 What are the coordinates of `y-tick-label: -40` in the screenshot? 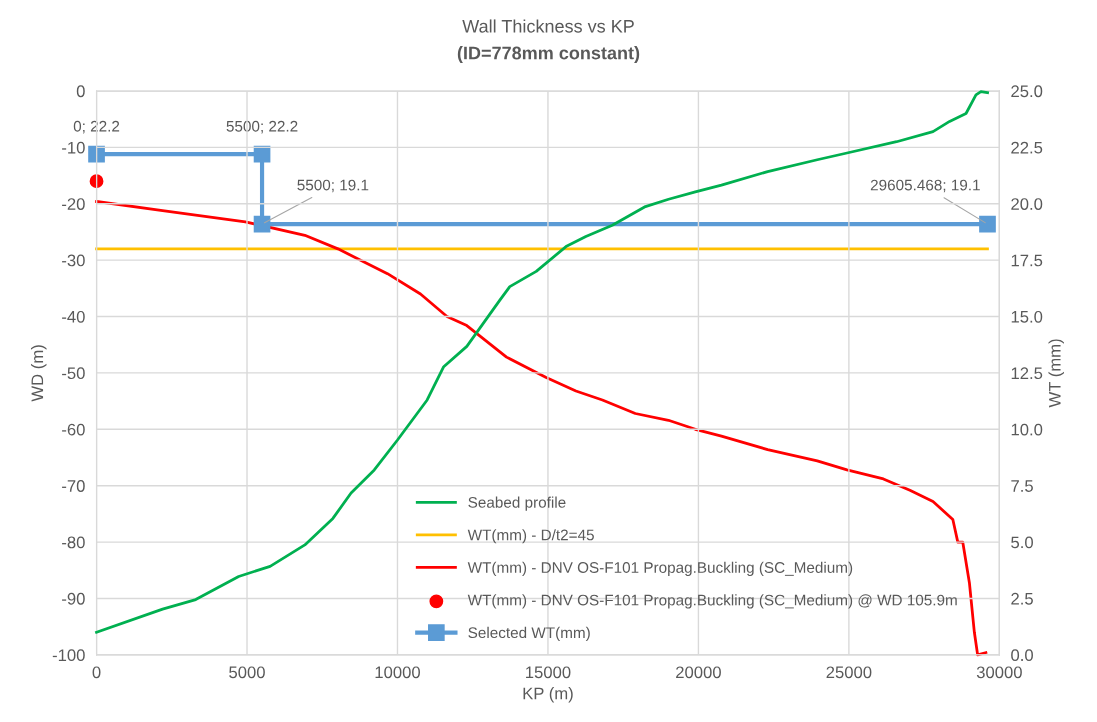 It's located at (73, 316).